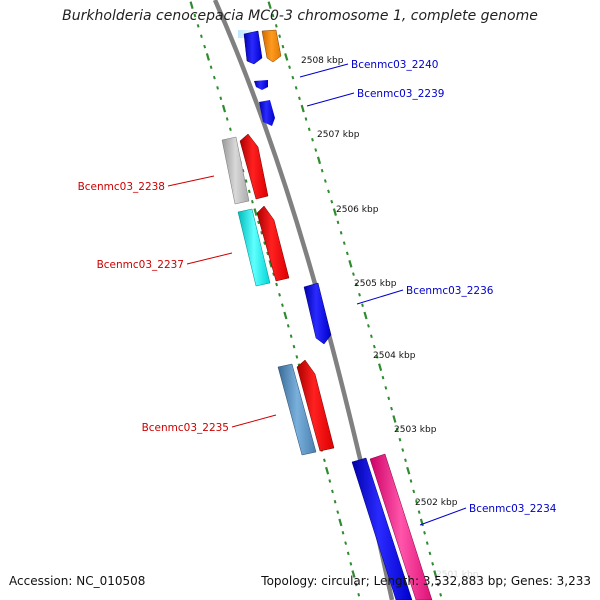 The image size is (600, 600). What do you see at coordinates (121, 187) in the screenshot?
I see `gene-label: Bcenmc03_2238` at bounding box center [121, 187].